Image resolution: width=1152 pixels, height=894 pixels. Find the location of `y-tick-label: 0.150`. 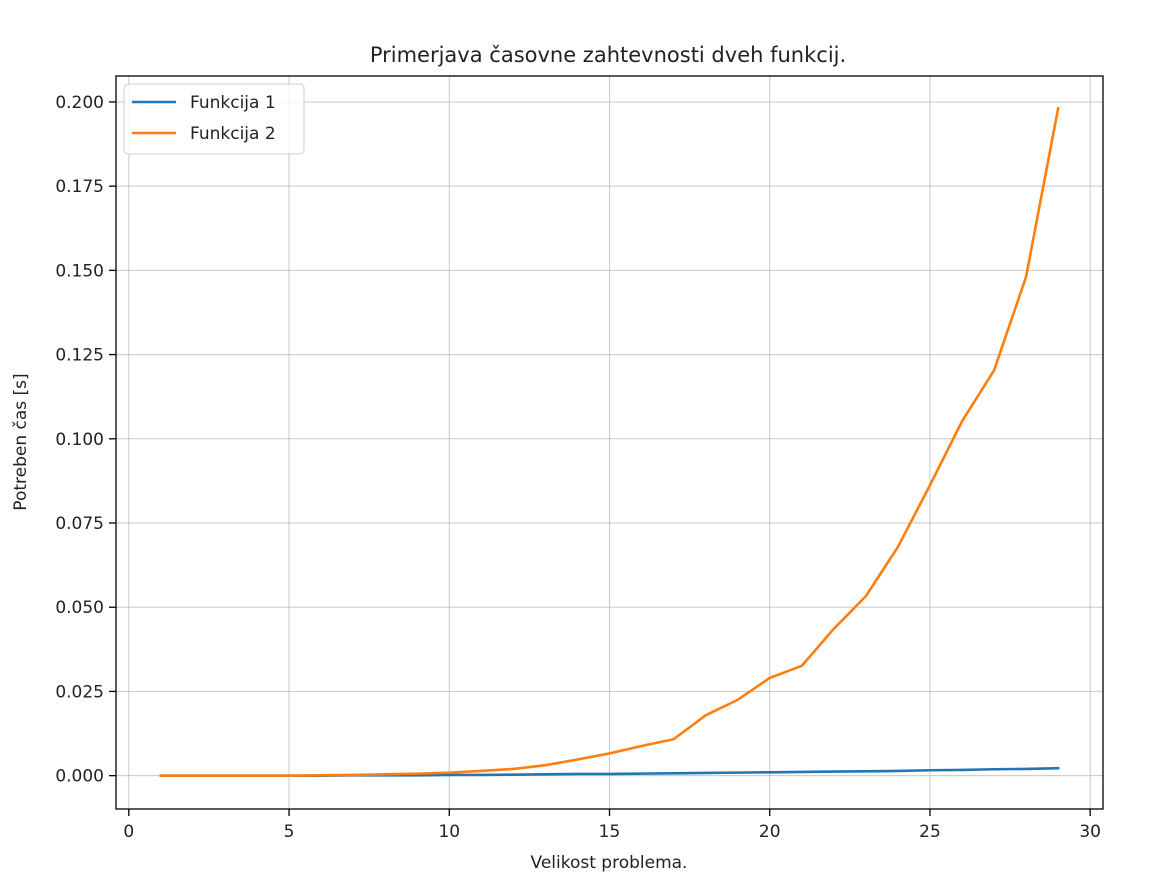

y-tick-label: 0.150 is located at coordinates (79, 271).